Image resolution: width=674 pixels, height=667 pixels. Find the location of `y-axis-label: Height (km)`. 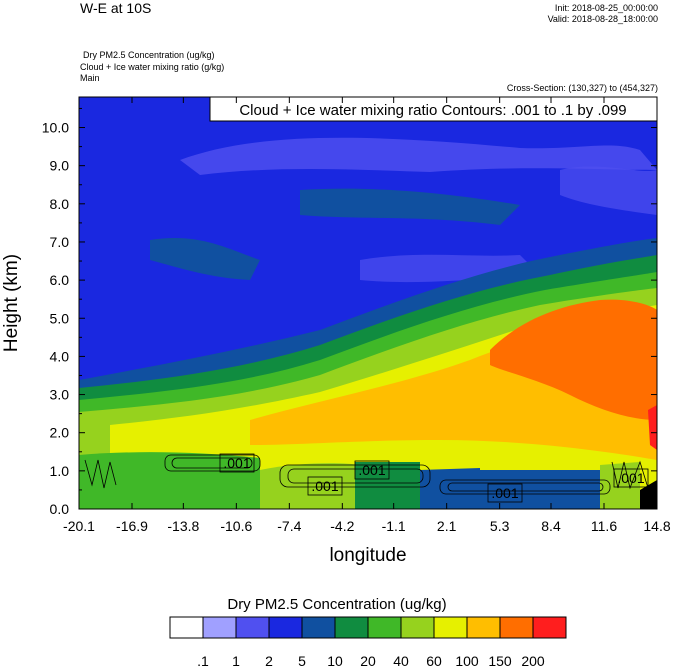

y-axis-label: Height (km) is located at coordinates (11, 303).